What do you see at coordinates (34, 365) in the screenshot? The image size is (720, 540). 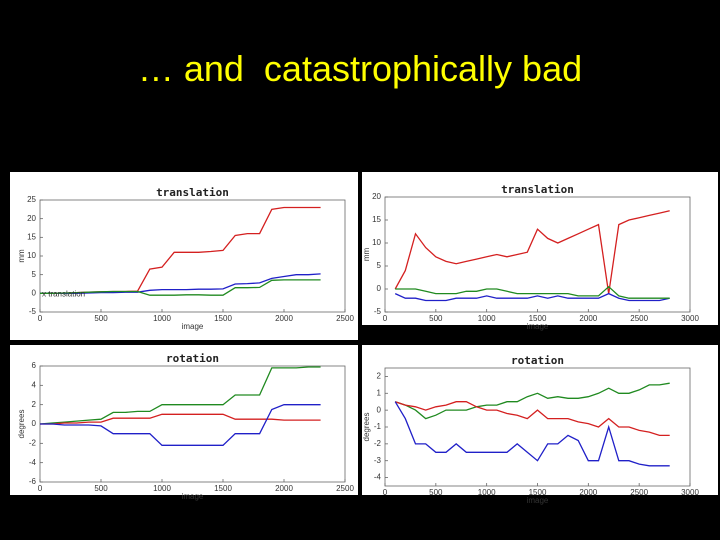 I see `y-tick-label: 6` at bounding box center [34, 365].